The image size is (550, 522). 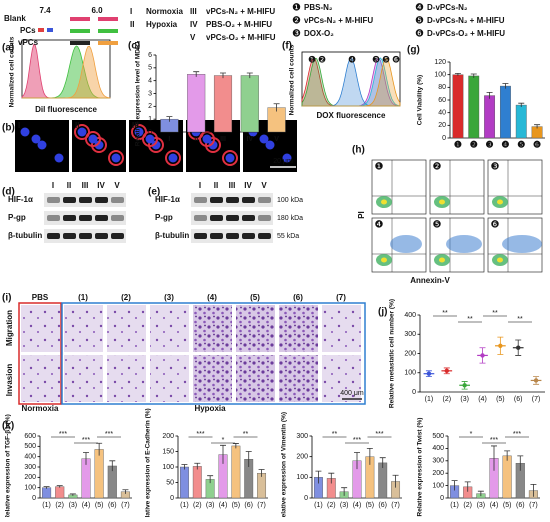 I want to click on image-label: II, so click(x=77, y=125).